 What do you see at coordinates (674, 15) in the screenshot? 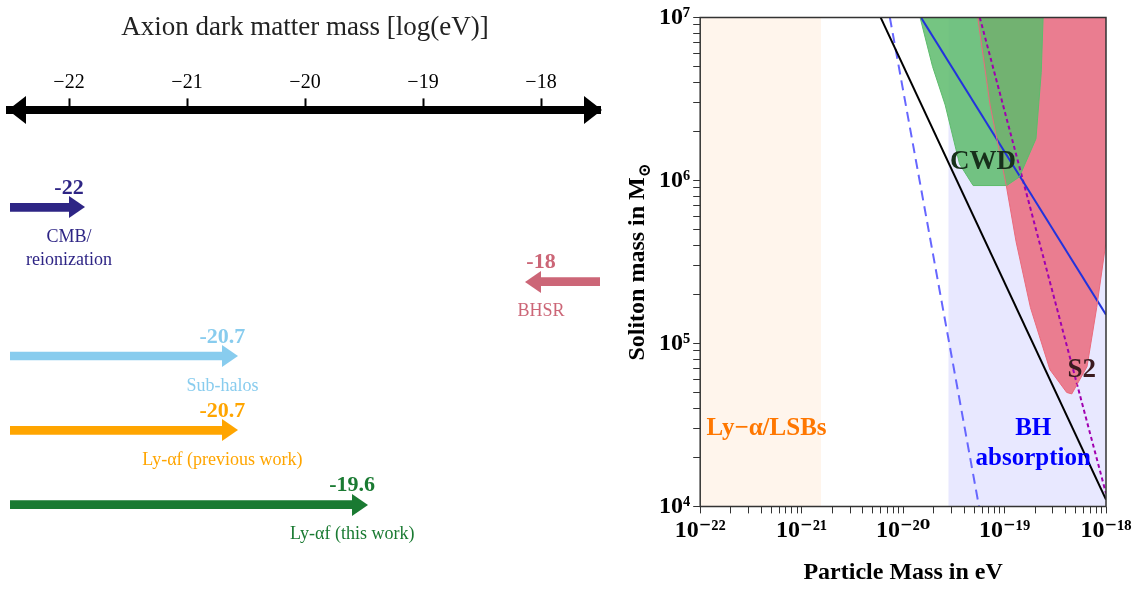
I see `y-tick-label: 10⁷` at bounding box center [674, 15].